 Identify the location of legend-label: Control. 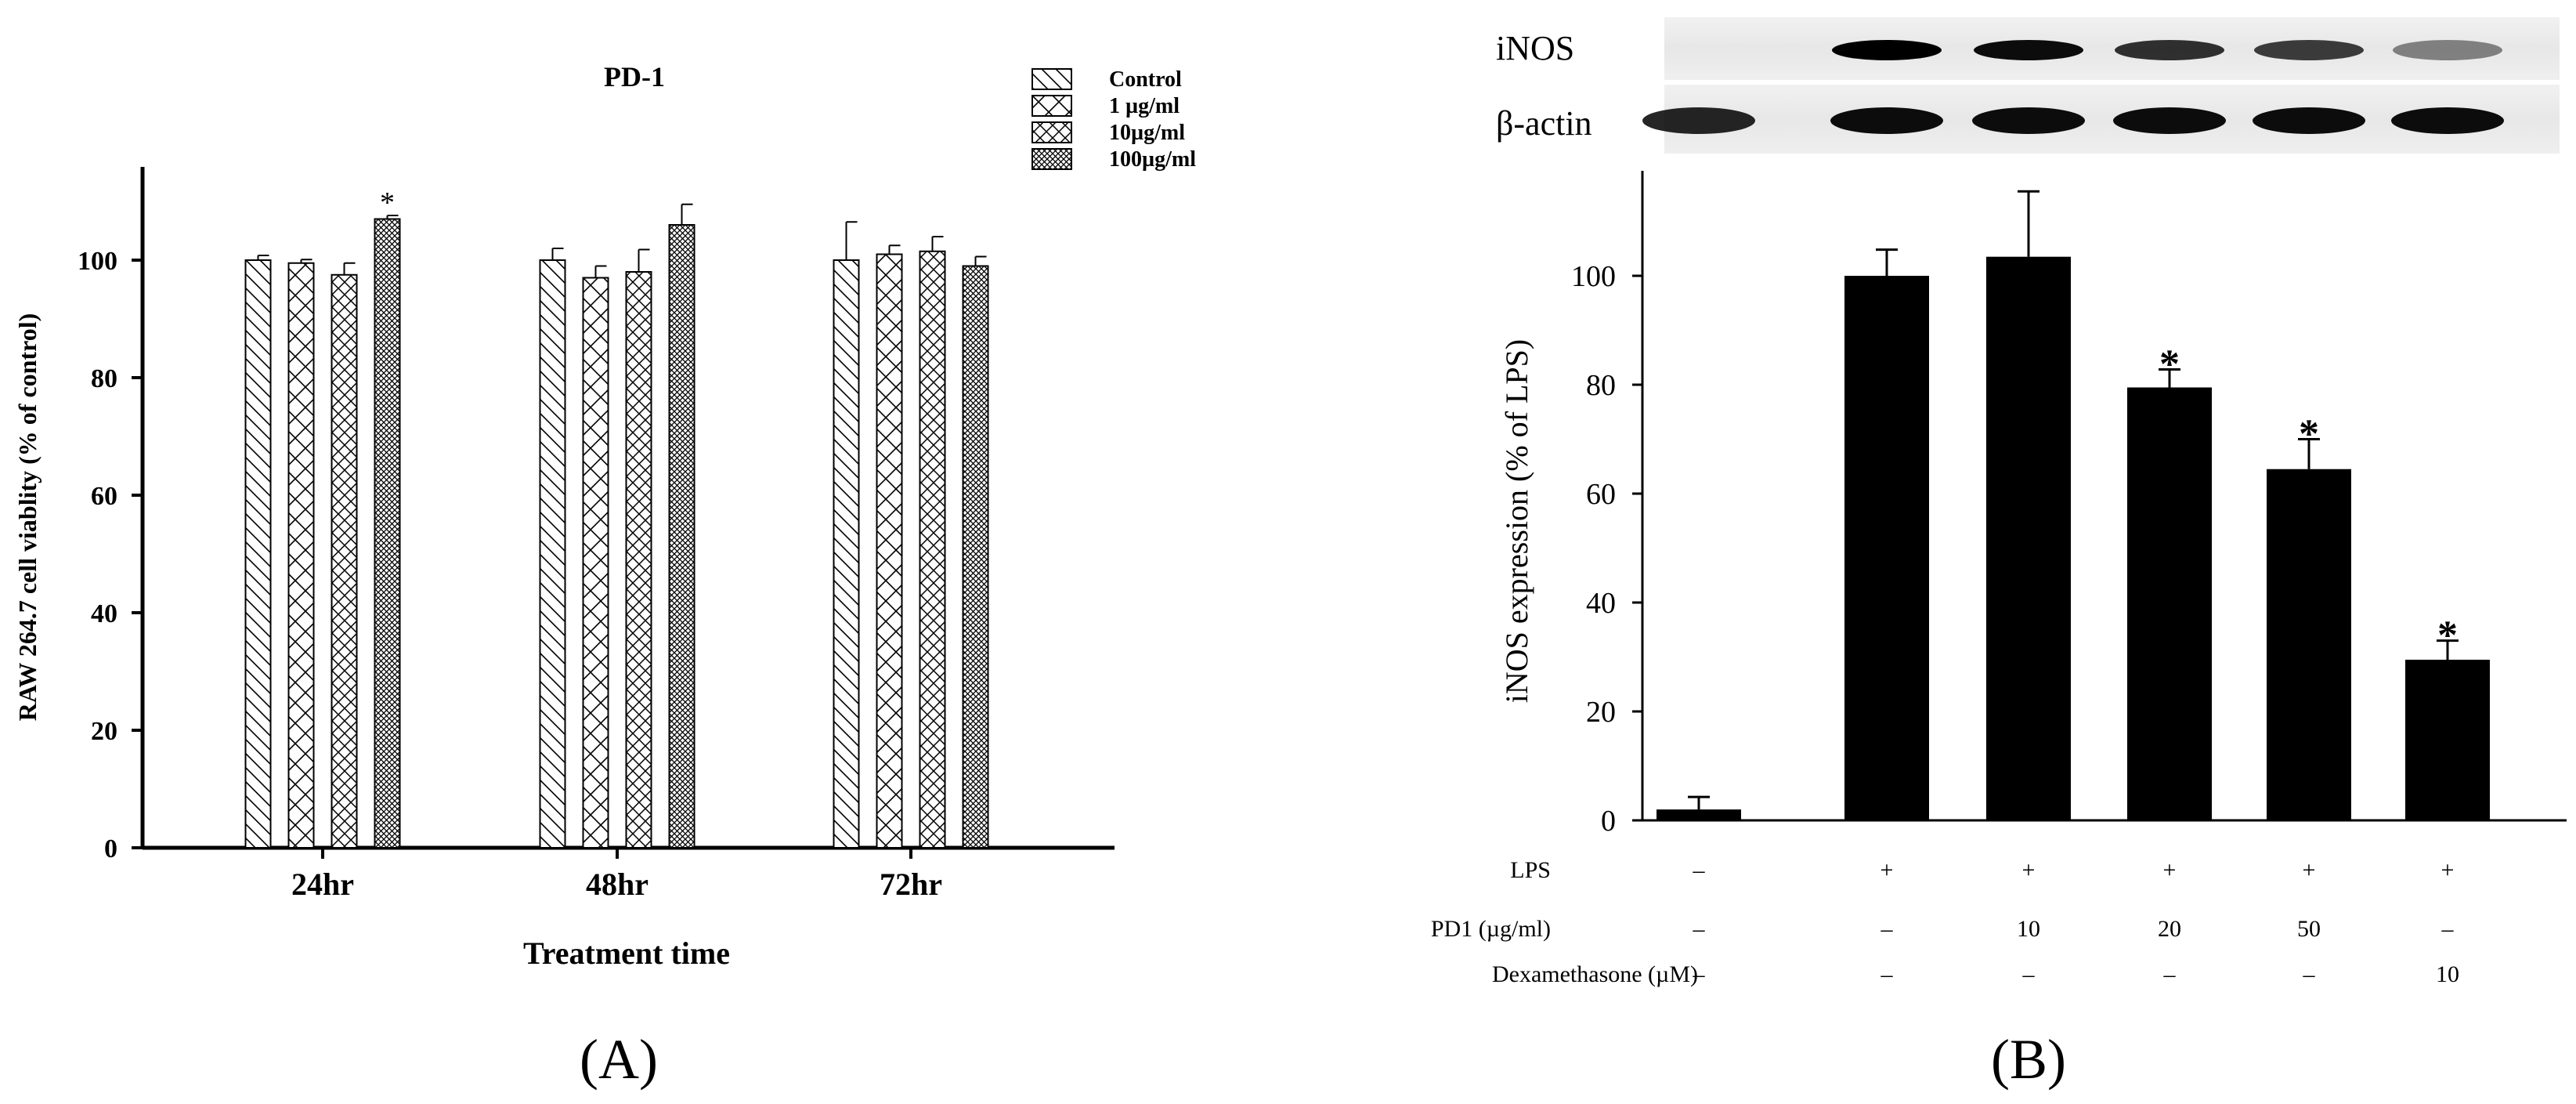
(1145, 79).